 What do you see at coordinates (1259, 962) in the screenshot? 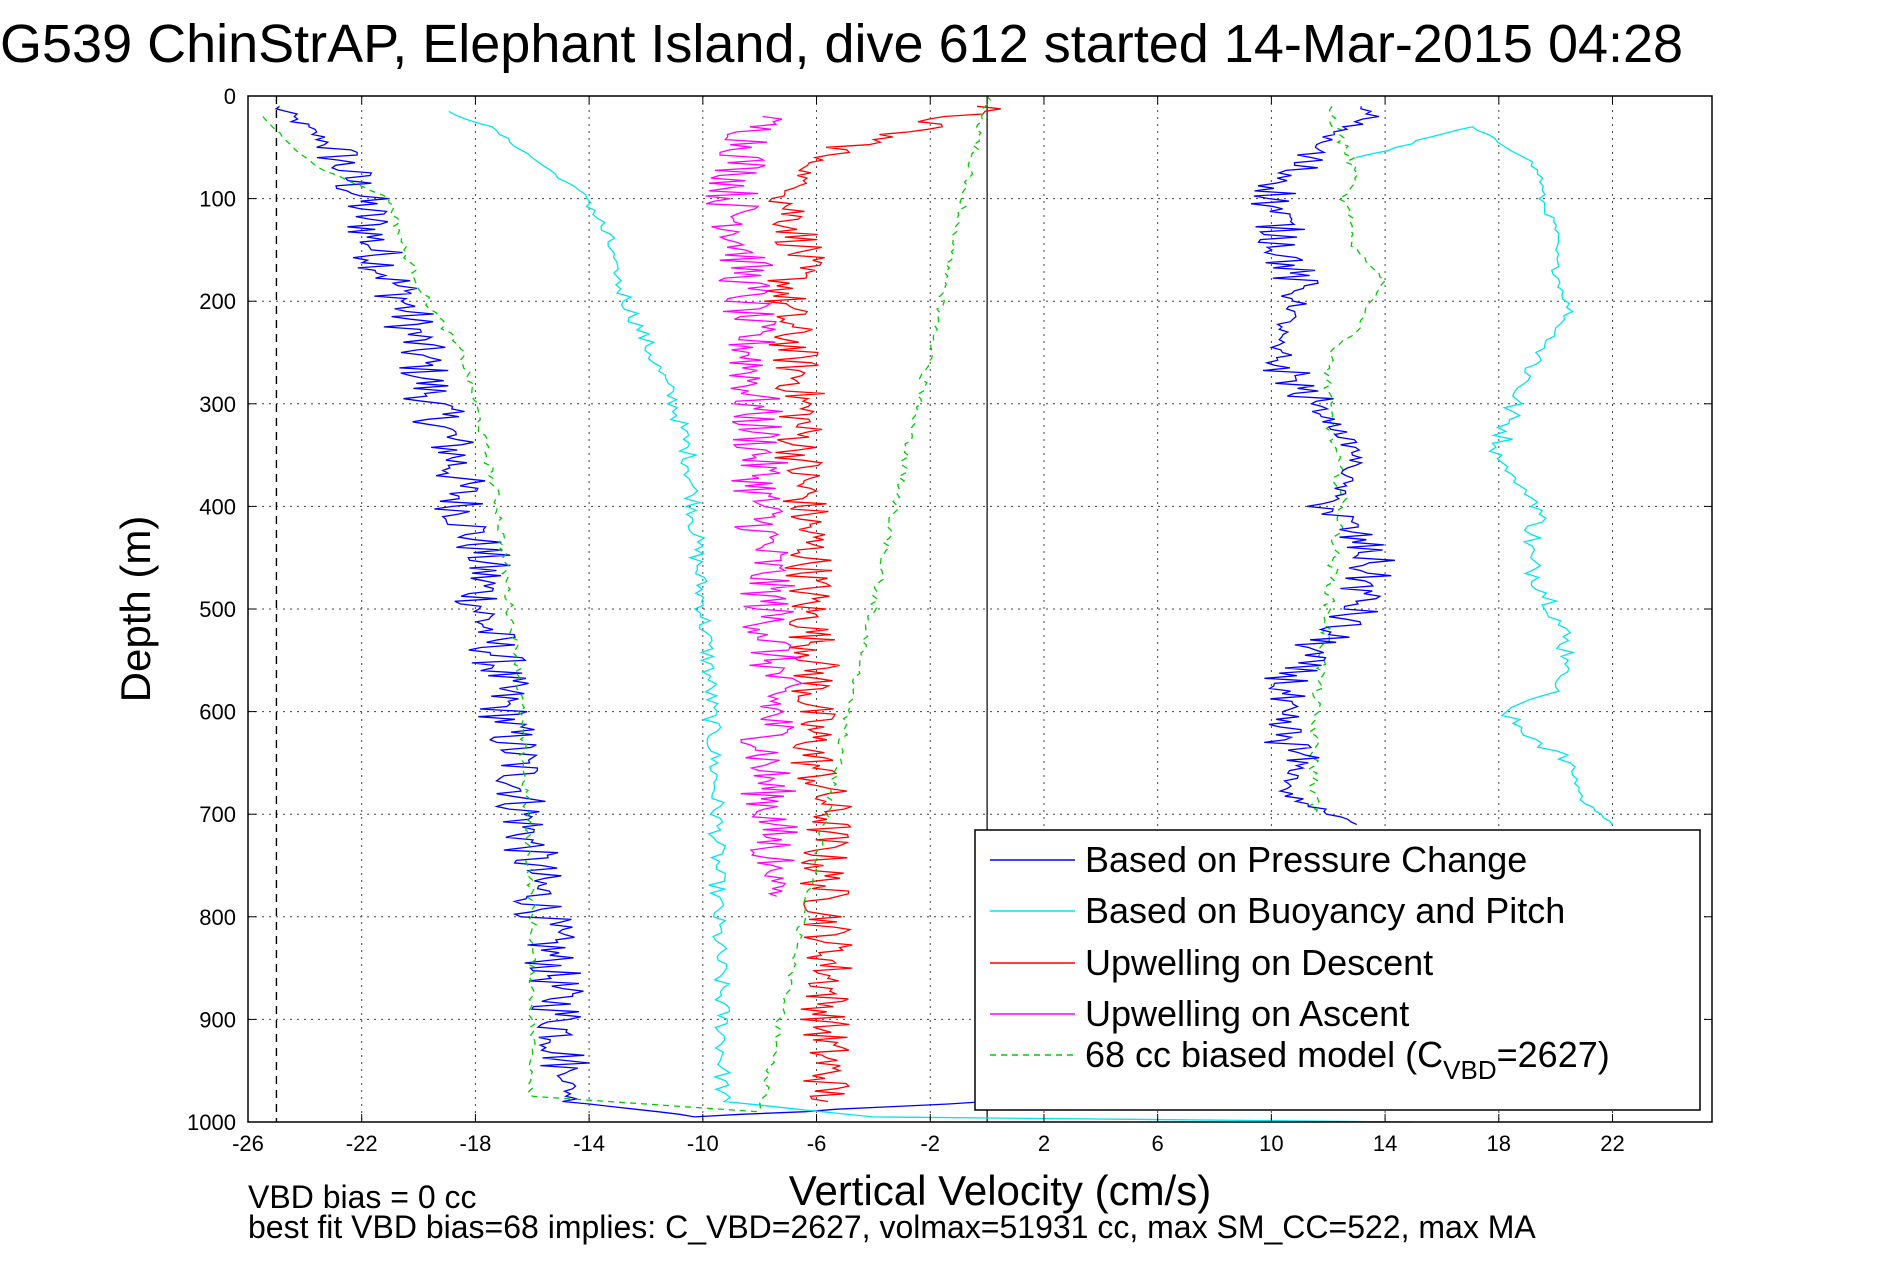
I see `legend-label-2: Upwelling on Descent` at bounding box center [1259, 962].